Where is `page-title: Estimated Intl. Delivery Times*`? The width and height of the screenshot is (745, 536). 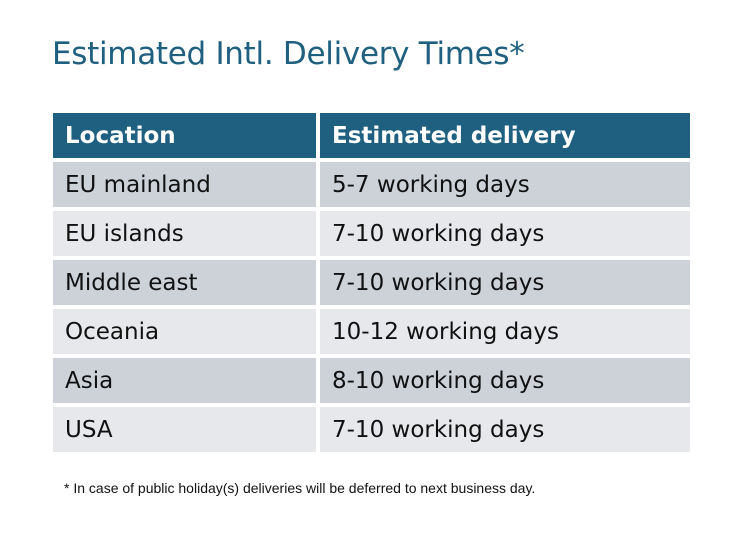 page-title: Estimated Intl. Delivery Times* is located at coordinates (288, 54).